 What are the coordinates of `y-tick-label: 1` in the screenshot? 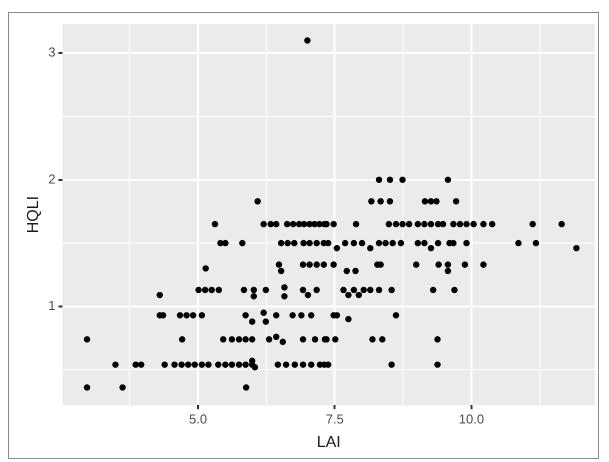 It's located at (52, 305).